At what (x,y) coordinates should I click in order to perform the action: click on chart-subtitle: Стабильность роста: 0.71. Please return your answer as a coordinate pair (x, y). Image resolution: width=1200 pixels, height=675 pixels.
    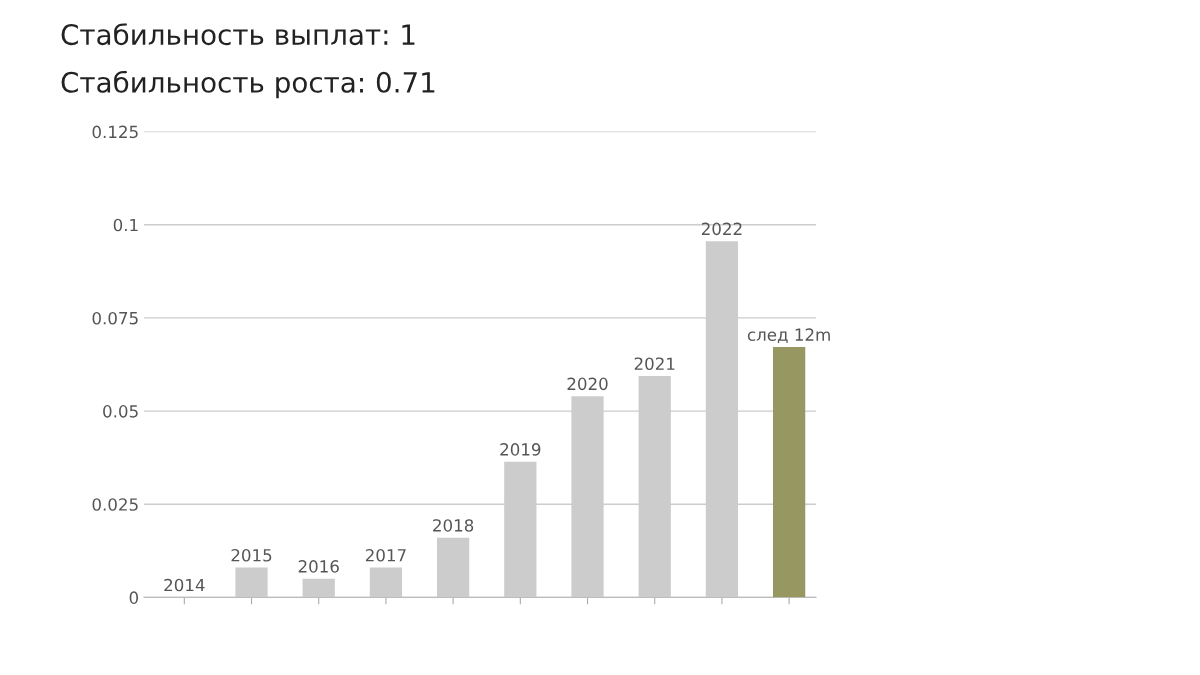
    Looking at the image, I should click on (248, 84).